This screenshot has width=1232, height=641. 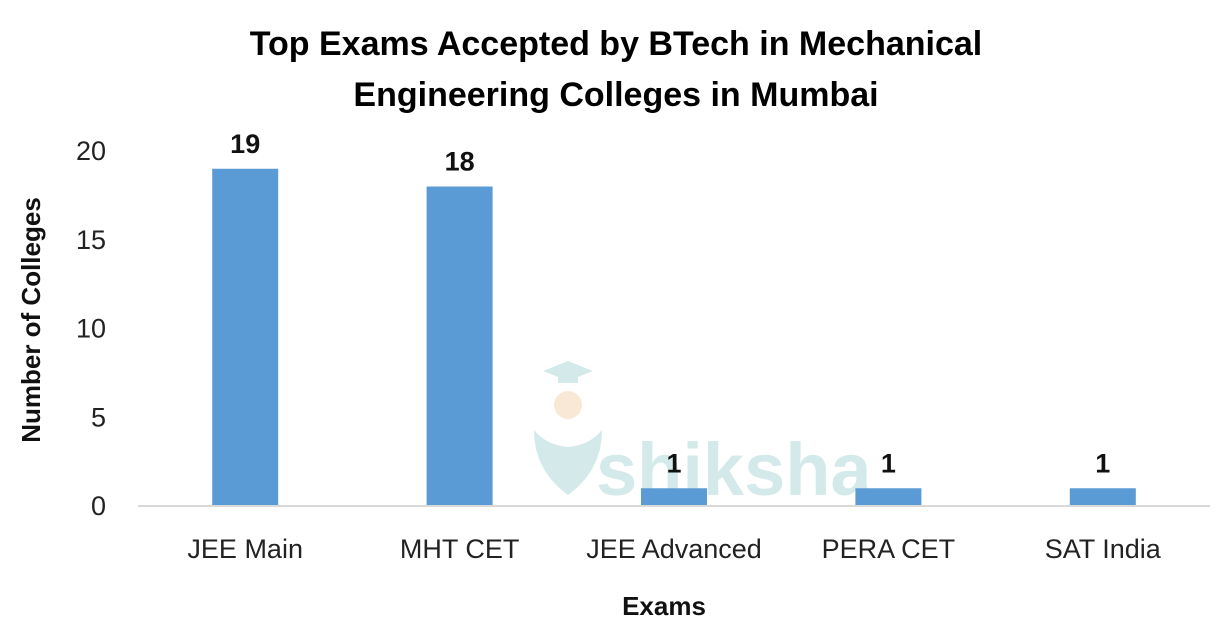 What do you see at coordinates (245, 549) in the screenshot?
I see `x-tick-label: JEE Main` at bounding box center [245, 549].